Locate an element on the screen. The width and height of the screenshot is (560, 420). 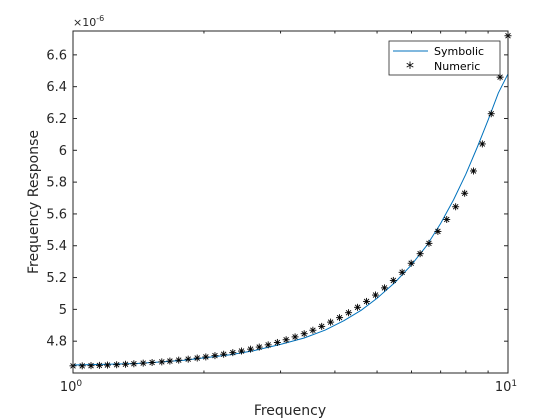
x-tick-label: 10⁰ is located at coordinates (71, 387).